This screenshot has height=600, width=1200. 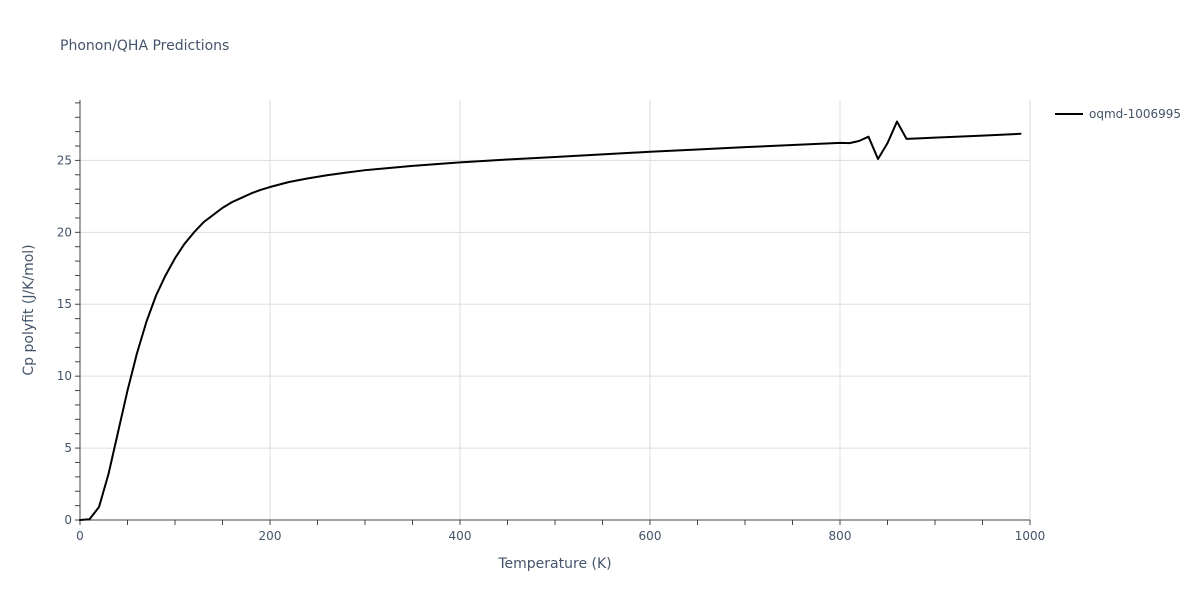 I want to click on x-tick-label: 0, so click(x=80, y=536).